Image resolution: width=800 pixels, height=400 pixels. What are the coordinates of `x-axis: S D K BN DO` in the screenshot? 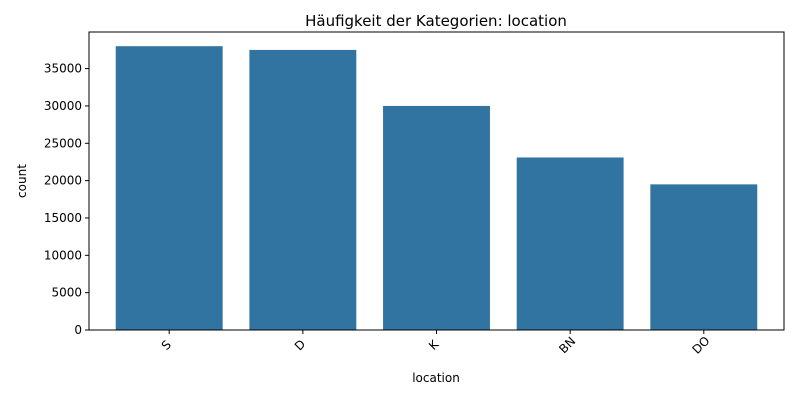 It's located at (436, 343).